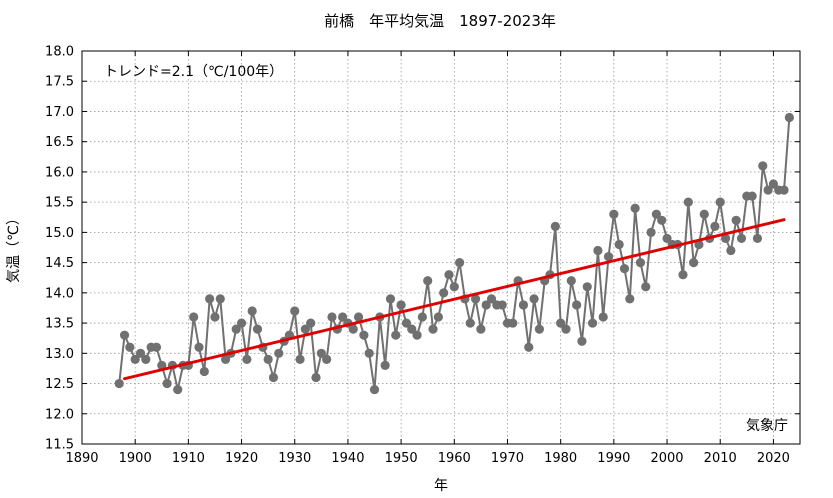  I want to click on source-label: 気象庁, so click(767, 426).